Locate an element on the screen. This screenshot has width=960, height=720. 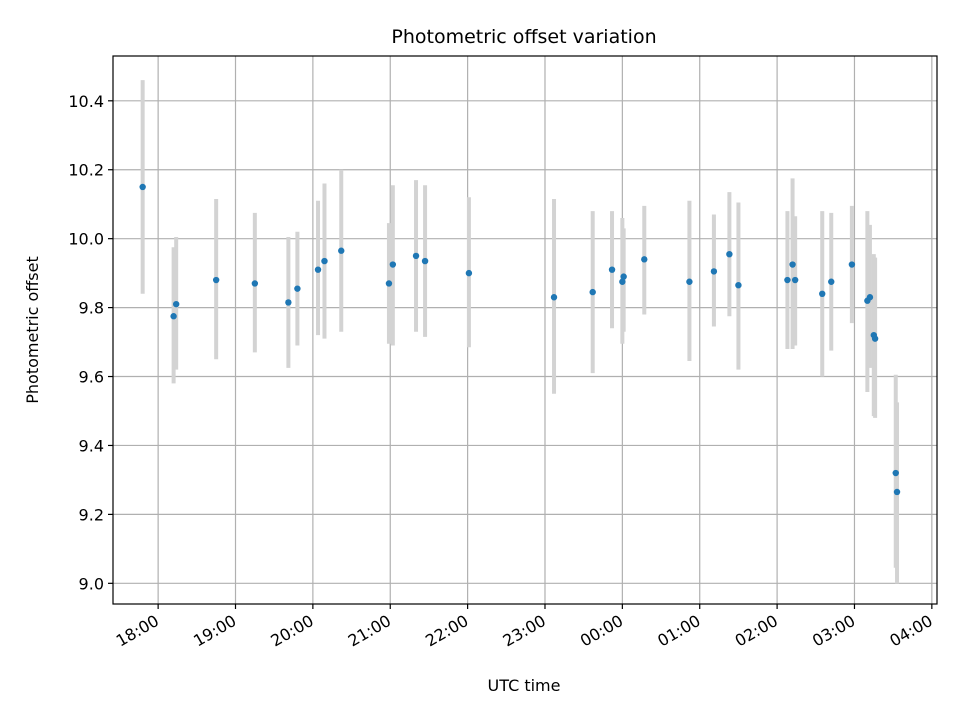
y-tick-label: 10.0 is located at coordinates (86, 239).